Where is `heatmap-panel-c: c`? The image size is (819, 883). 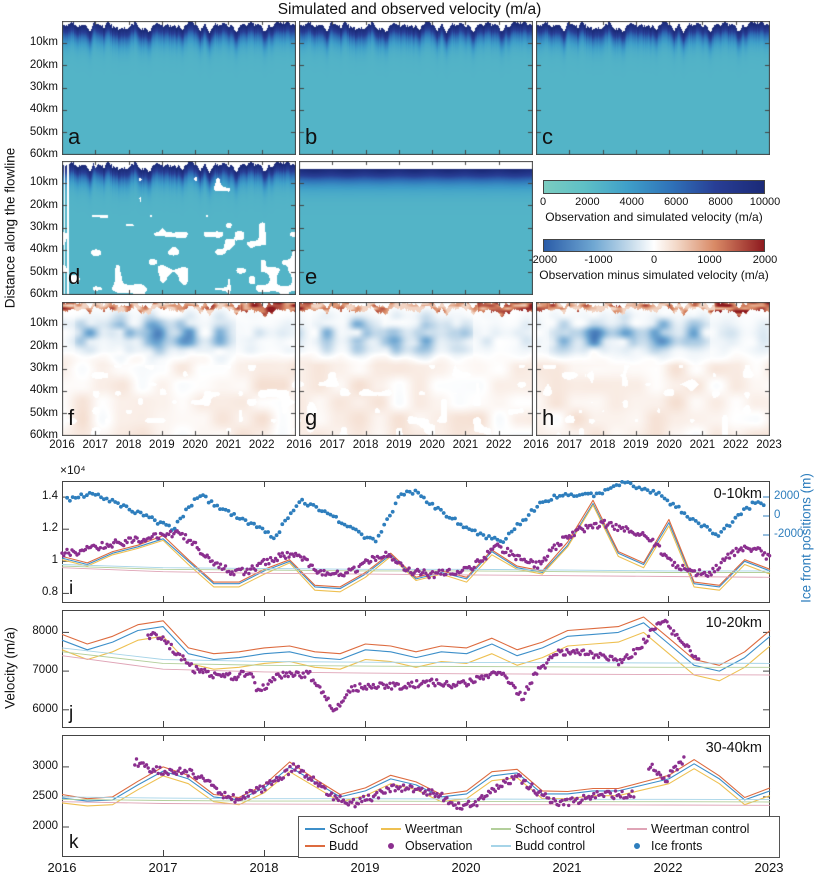
heatmap-panel-c: c is located at coordinates (653, 88).